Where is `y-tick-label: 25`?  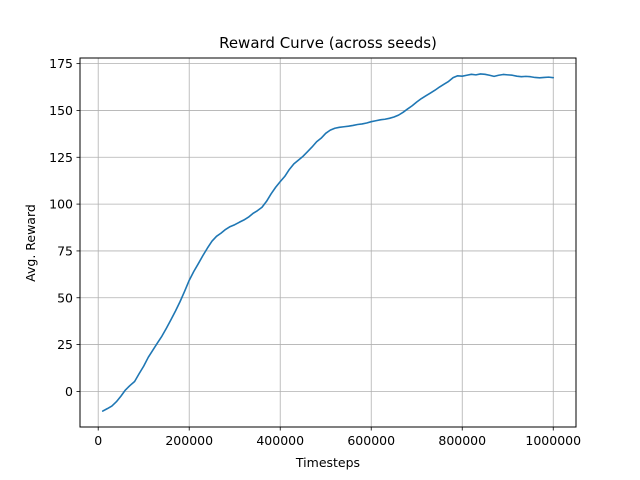 y-tick-label: 25 is located at coordinates (65, 344).